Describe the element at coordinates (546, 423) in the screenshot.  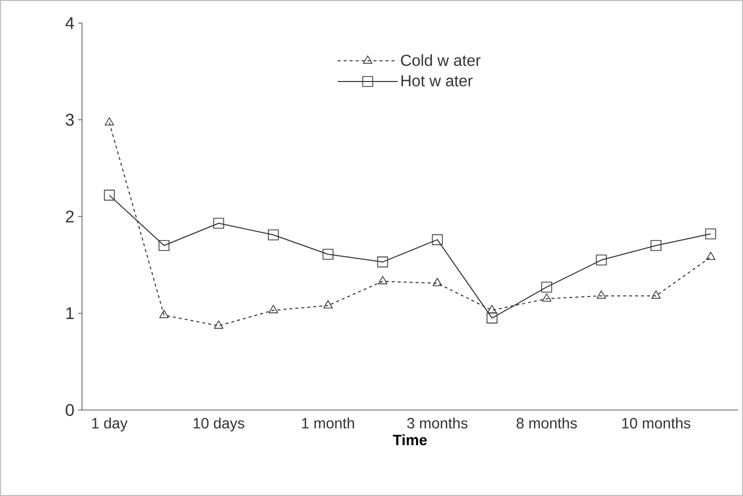
I see `x-tick-label: 8 months` at that location.